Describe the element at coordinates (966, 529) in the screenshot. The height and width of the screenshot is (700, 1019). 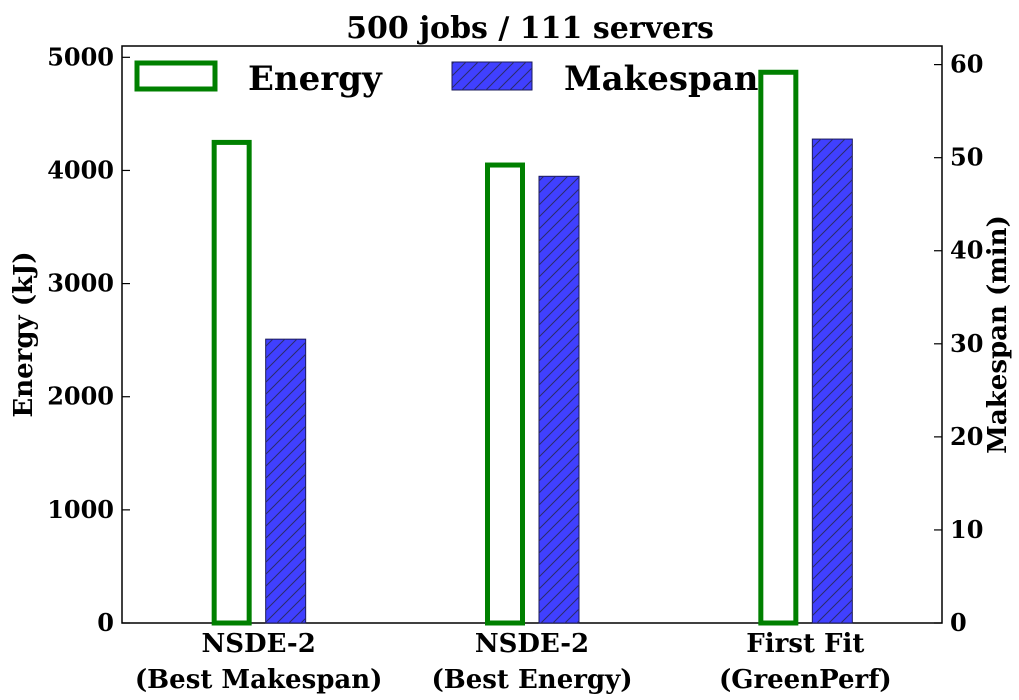
I see `right-tick-label: 10` at that location.